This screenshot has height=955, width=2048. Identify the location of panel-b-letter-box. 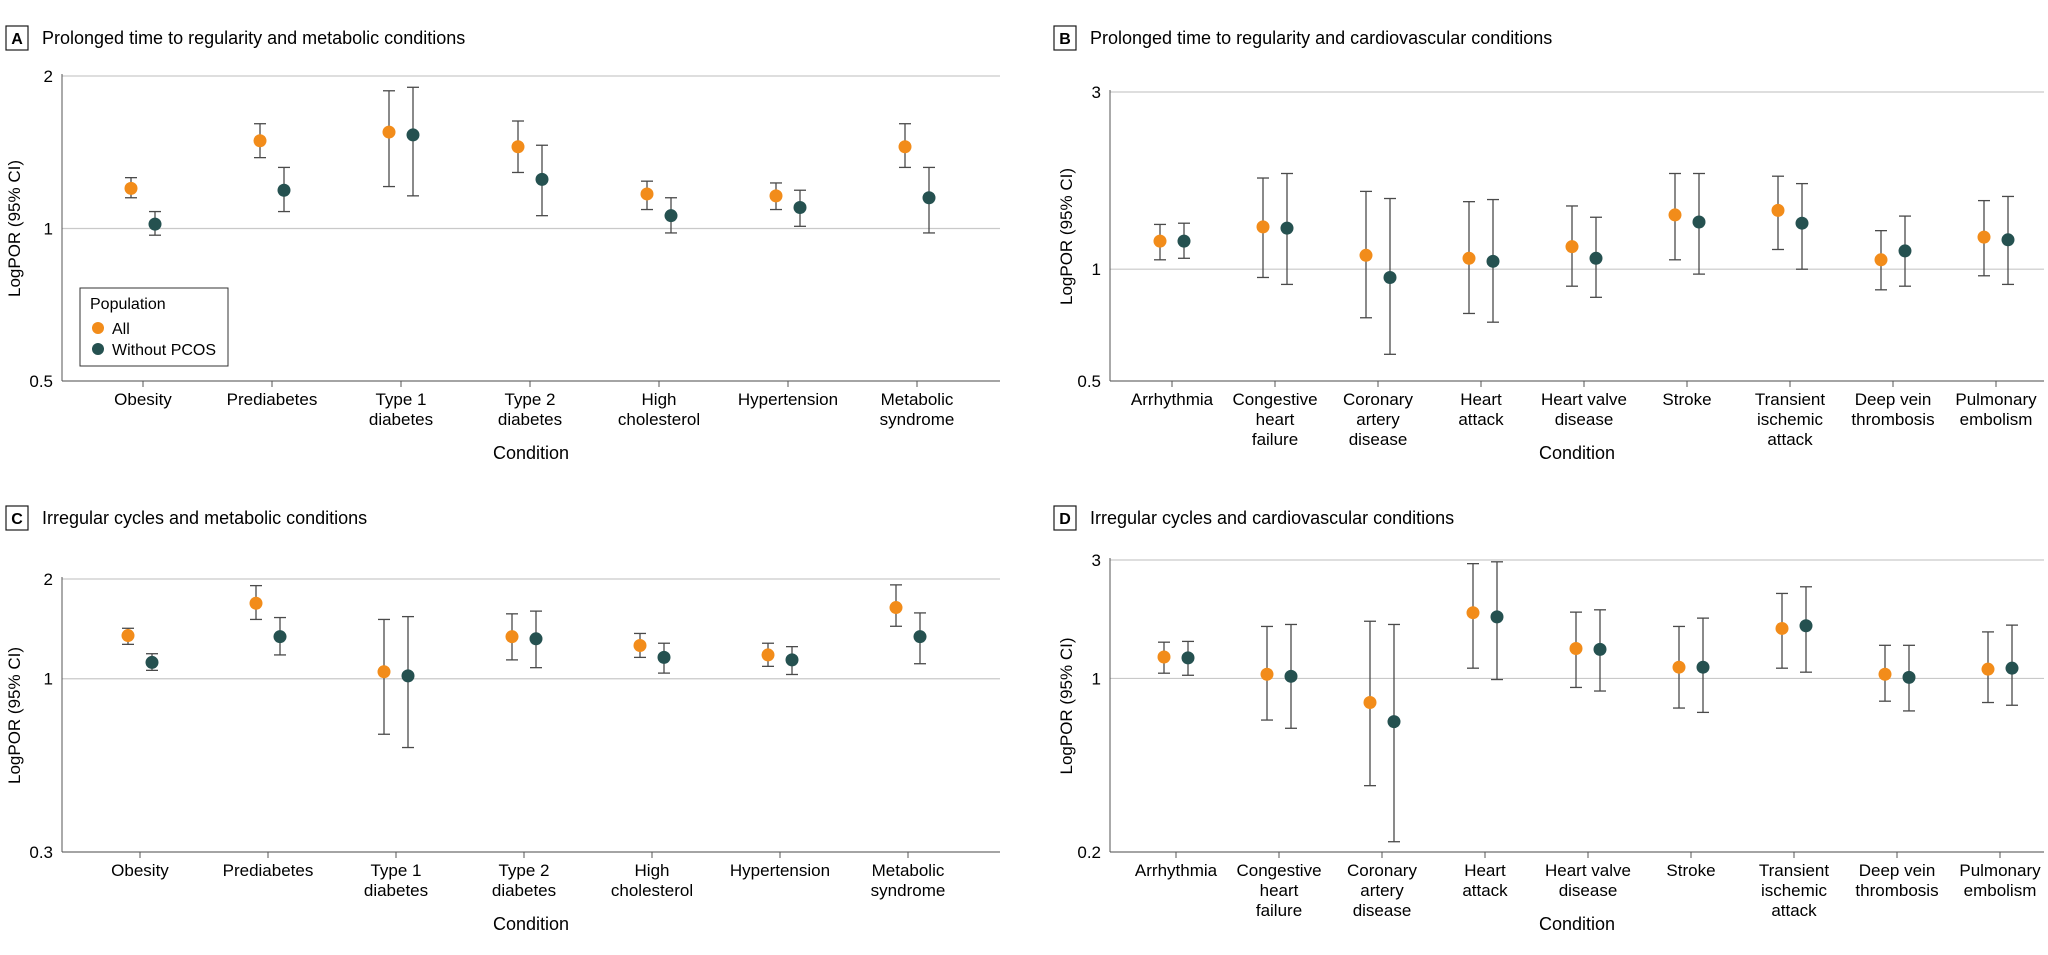
(1065, 38).